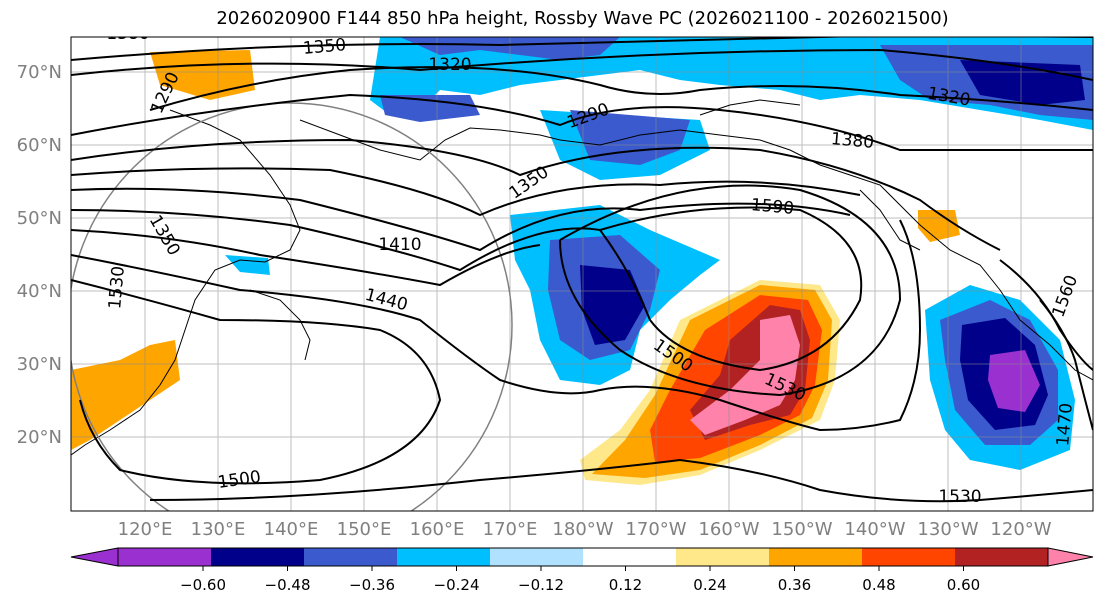 Image resolution: width=1105 pixels, height=604 pixels. What do you see at coordinates (430, 108) in the screenshot?
I see `shade-arctic-mid-blue` at bounding box center [430, 108].